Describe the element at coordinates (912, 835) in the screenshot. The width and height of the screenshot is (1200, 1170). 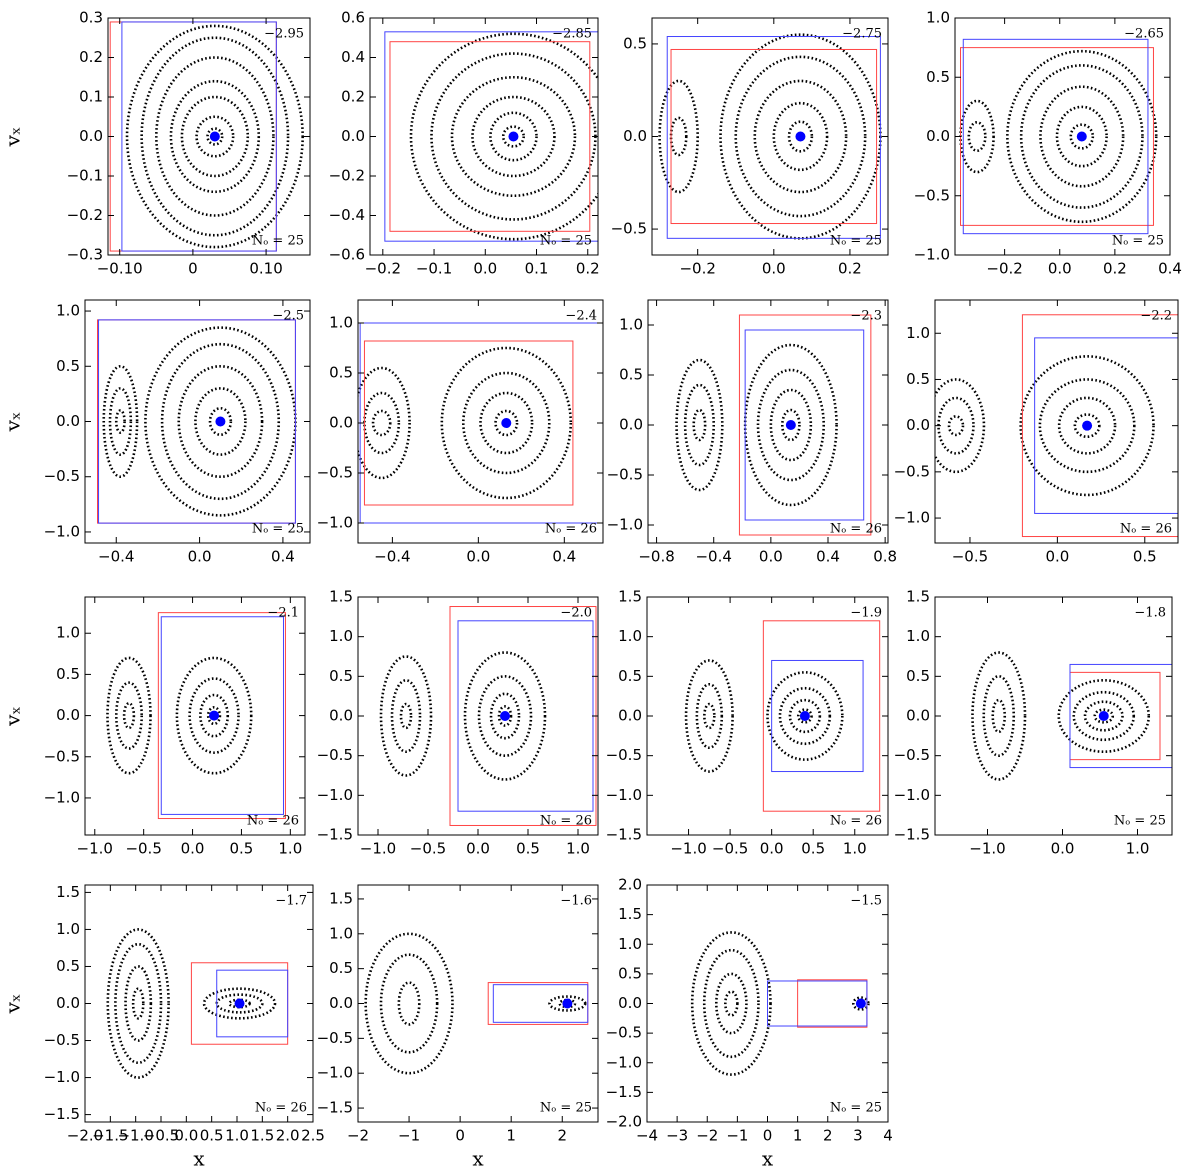
I see `y-tick-label: −1.5` at that location.